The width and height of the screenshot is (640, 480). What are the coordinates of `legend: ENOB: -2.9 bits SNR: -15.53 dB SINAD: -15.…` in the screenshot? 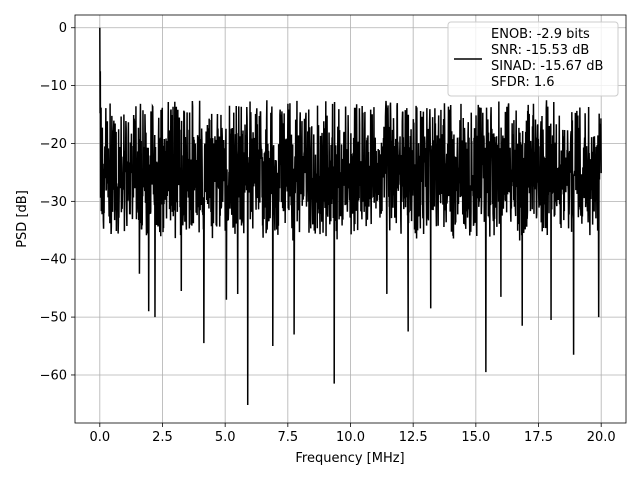 It's located at (533, 59).